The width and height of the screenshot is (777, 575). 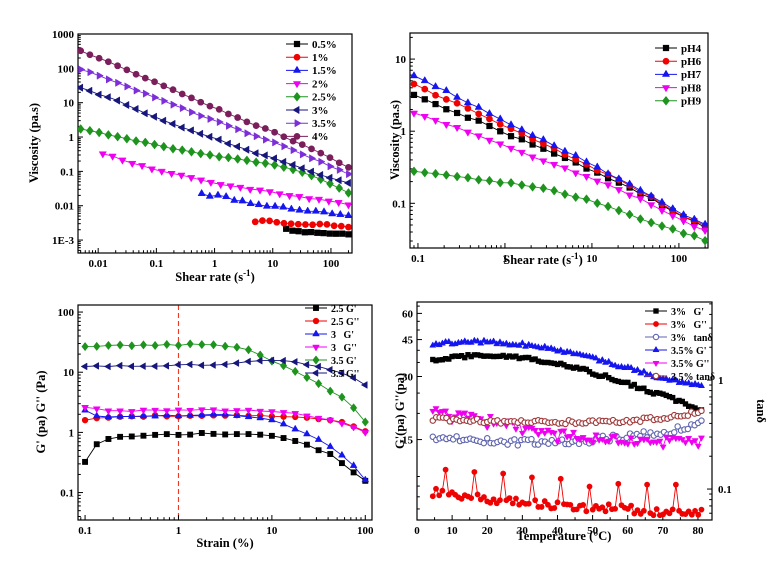 What do you see at coordinates (324, 45) in the screenshot?
I see `svg-text: 0.5%` at bounding box center [324, 45].